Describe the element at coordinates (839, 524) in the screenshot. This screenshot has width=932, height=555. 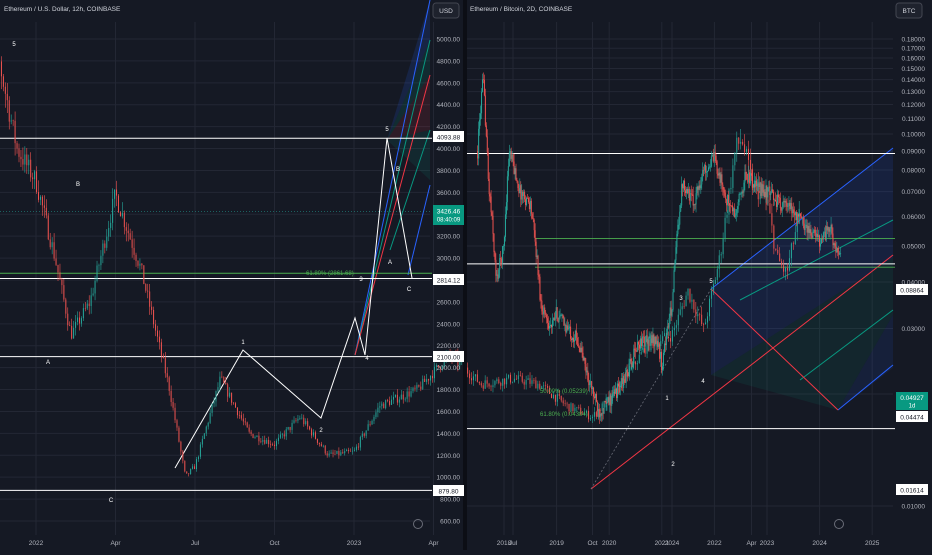
I see `right-logo-icon` at that location.